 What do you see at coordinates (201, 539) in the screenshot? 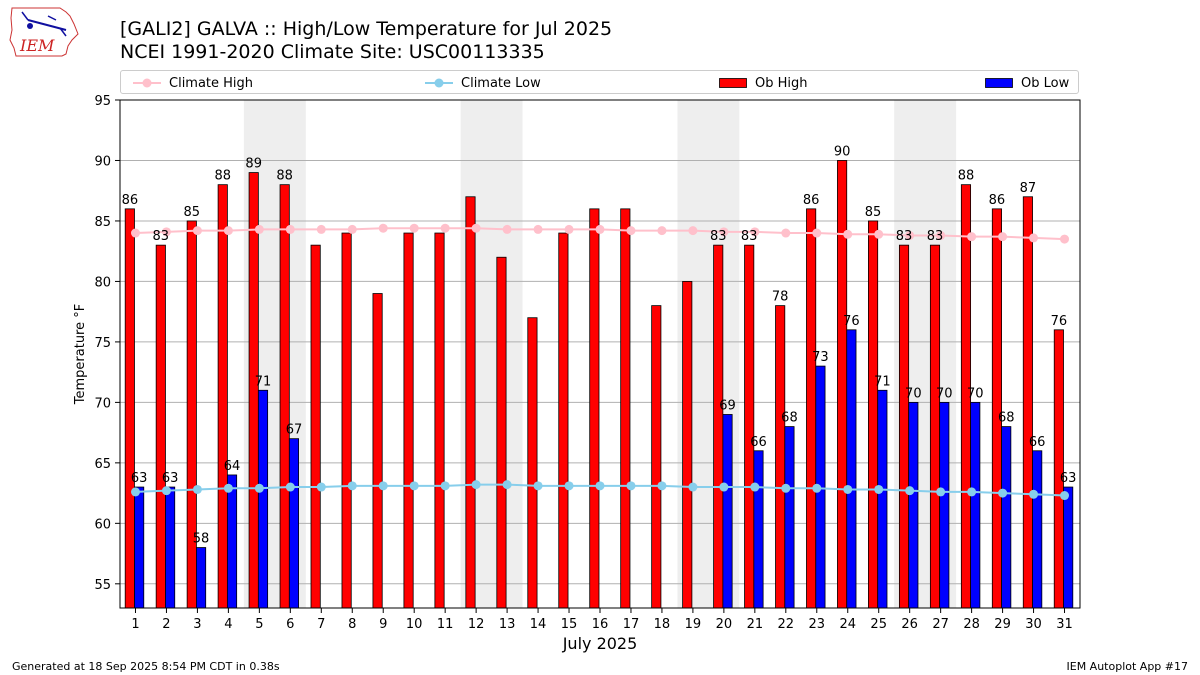
I see `label-ob-low: 58` at bounding box center [201, 539].